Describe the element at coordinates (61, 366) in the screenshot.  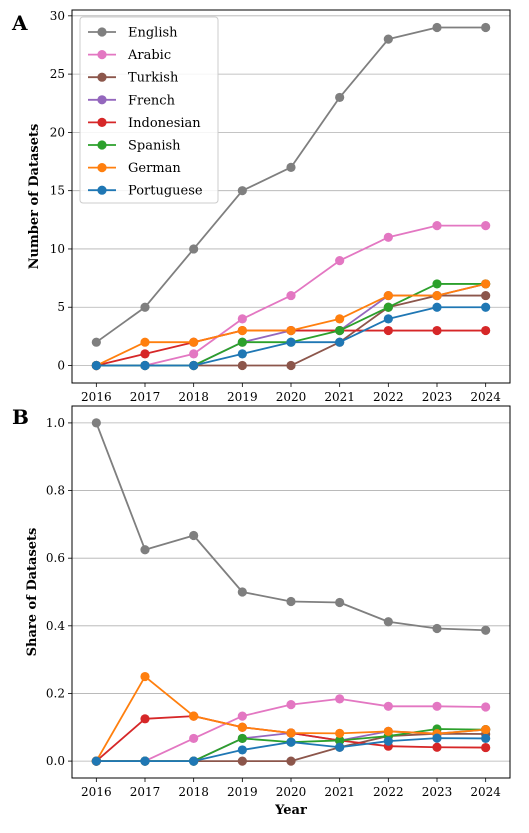
I see `y-tick-label: 0` at that location.